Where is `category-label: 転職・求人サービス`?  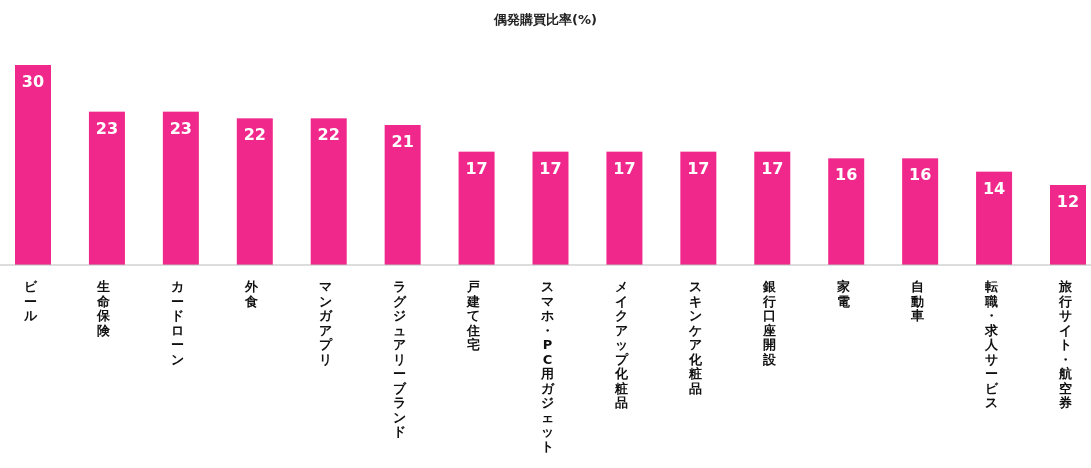 category-label: 転職・求人サービス is located at coordinates (991, 344).